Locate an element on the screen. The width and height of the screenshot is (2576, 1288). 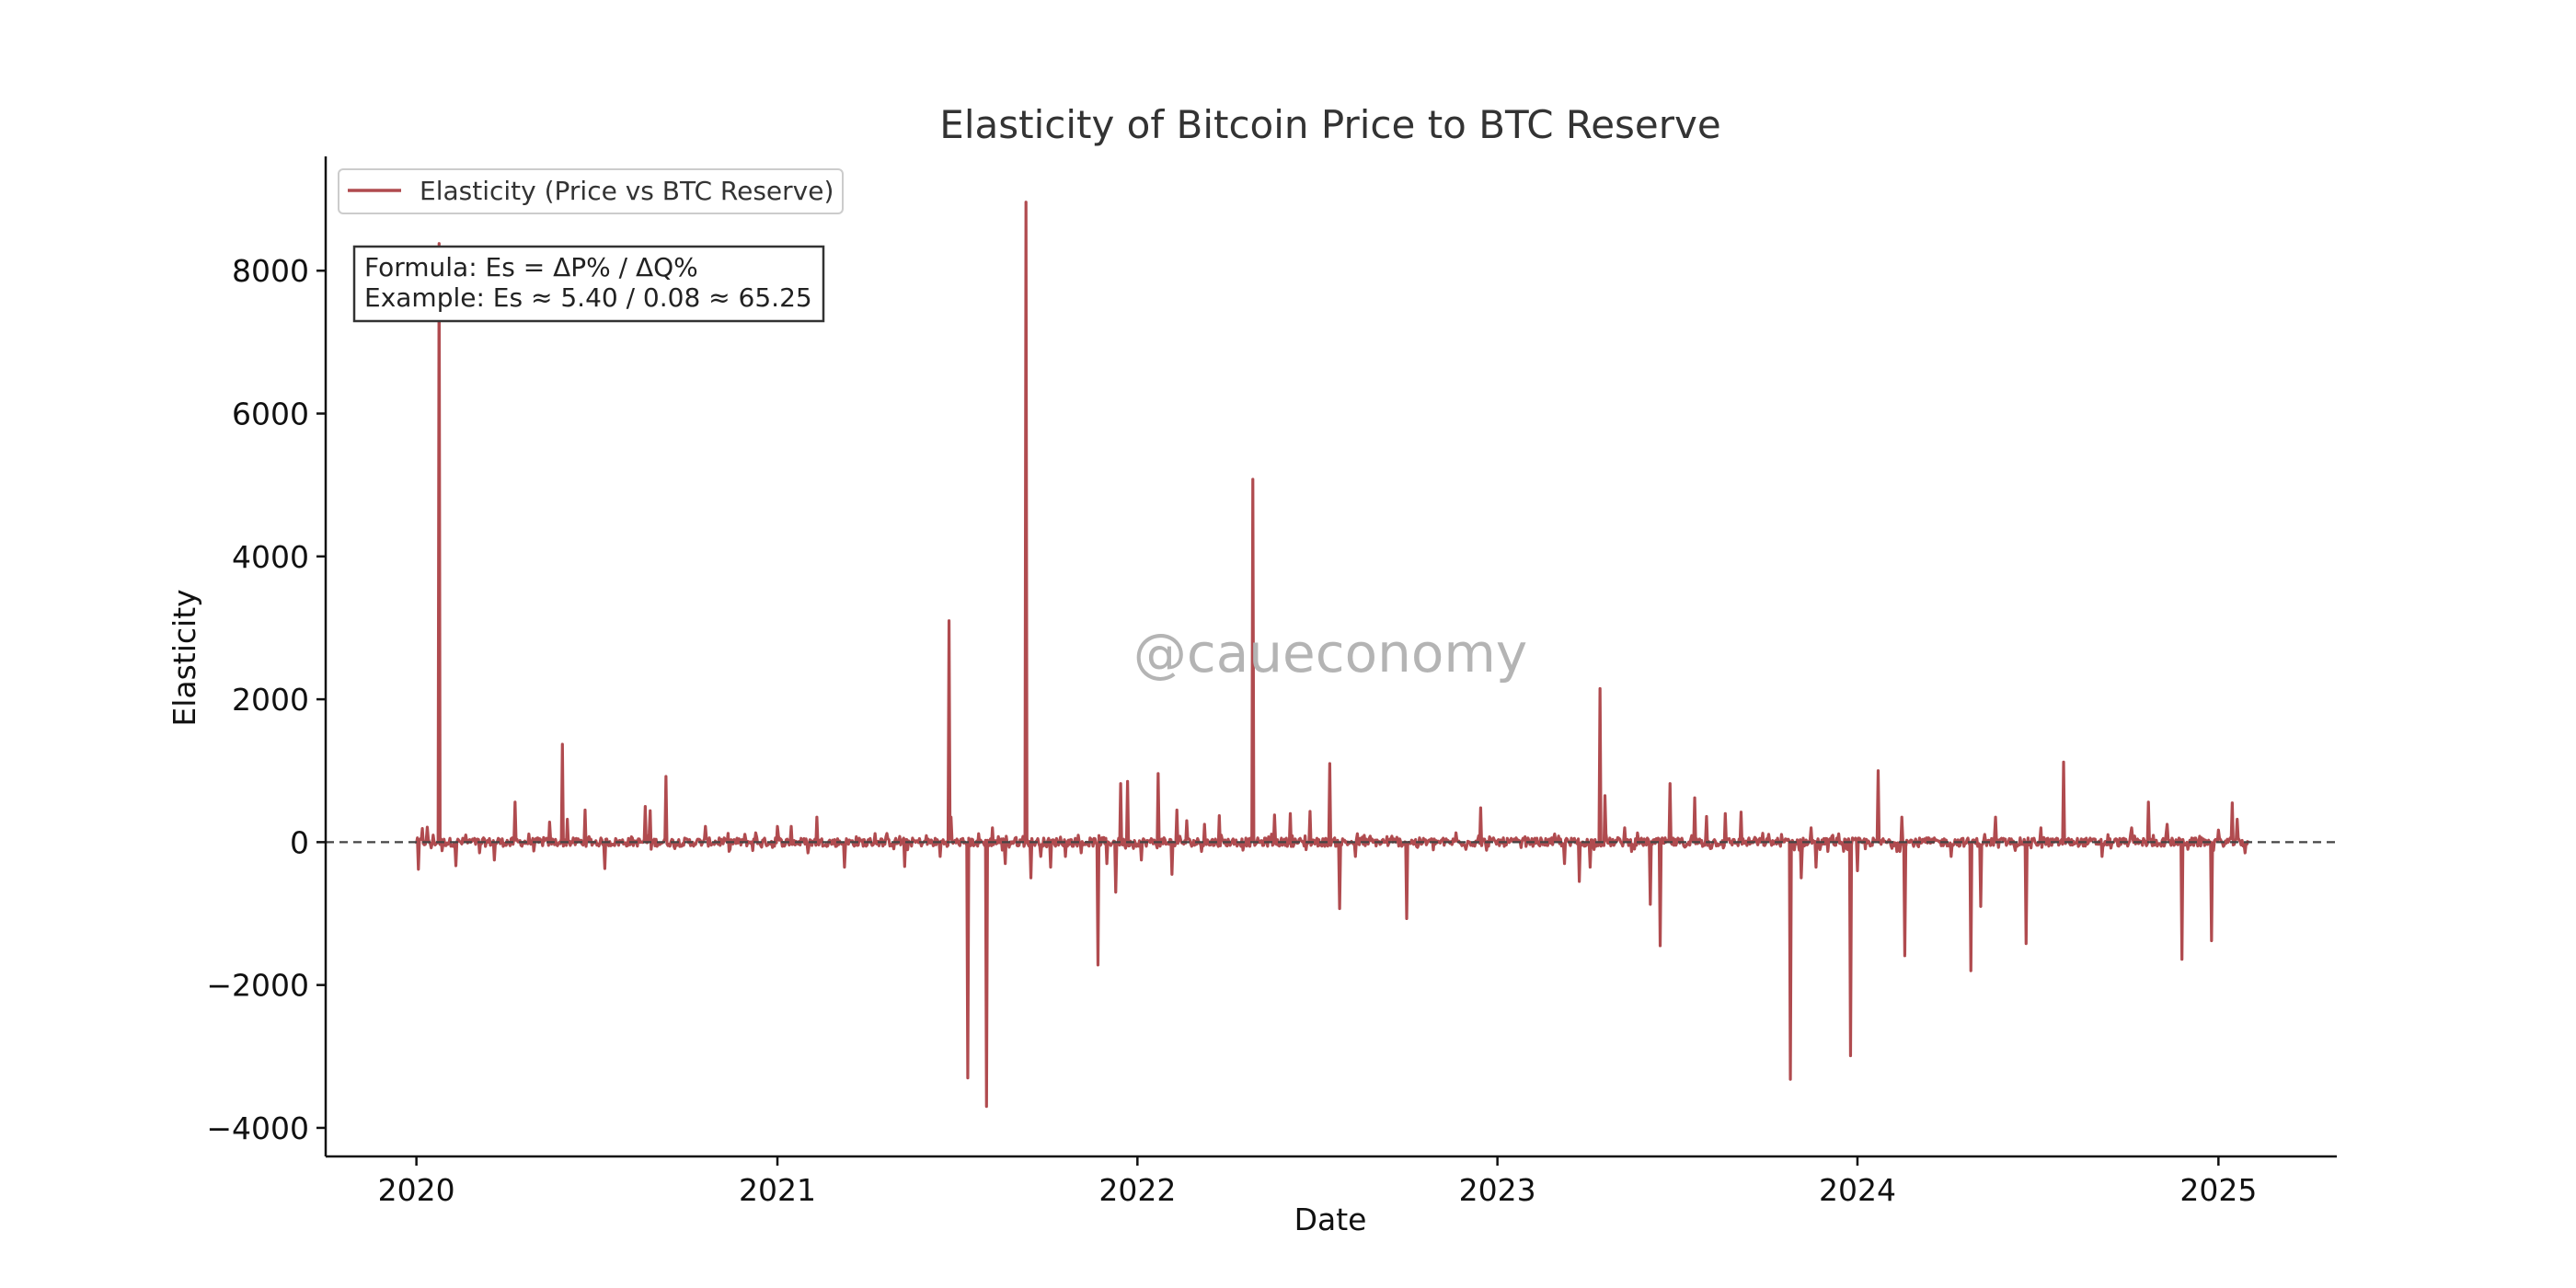
y-tick-label: 6000 is located at coordinates (270, 414).